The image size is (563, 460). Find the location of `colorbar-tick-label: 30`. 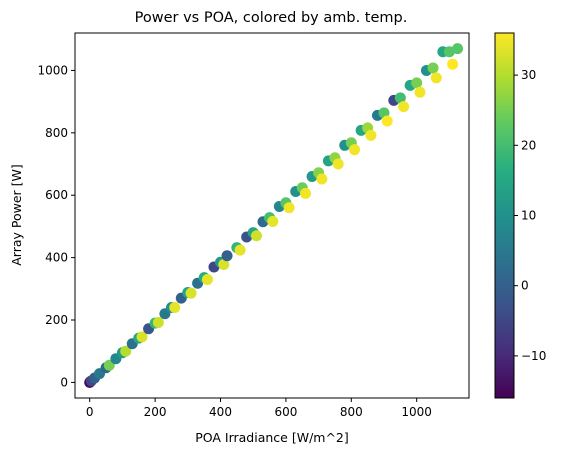

colorbar-tick-label: 30 is located at coordinates (528, 75).